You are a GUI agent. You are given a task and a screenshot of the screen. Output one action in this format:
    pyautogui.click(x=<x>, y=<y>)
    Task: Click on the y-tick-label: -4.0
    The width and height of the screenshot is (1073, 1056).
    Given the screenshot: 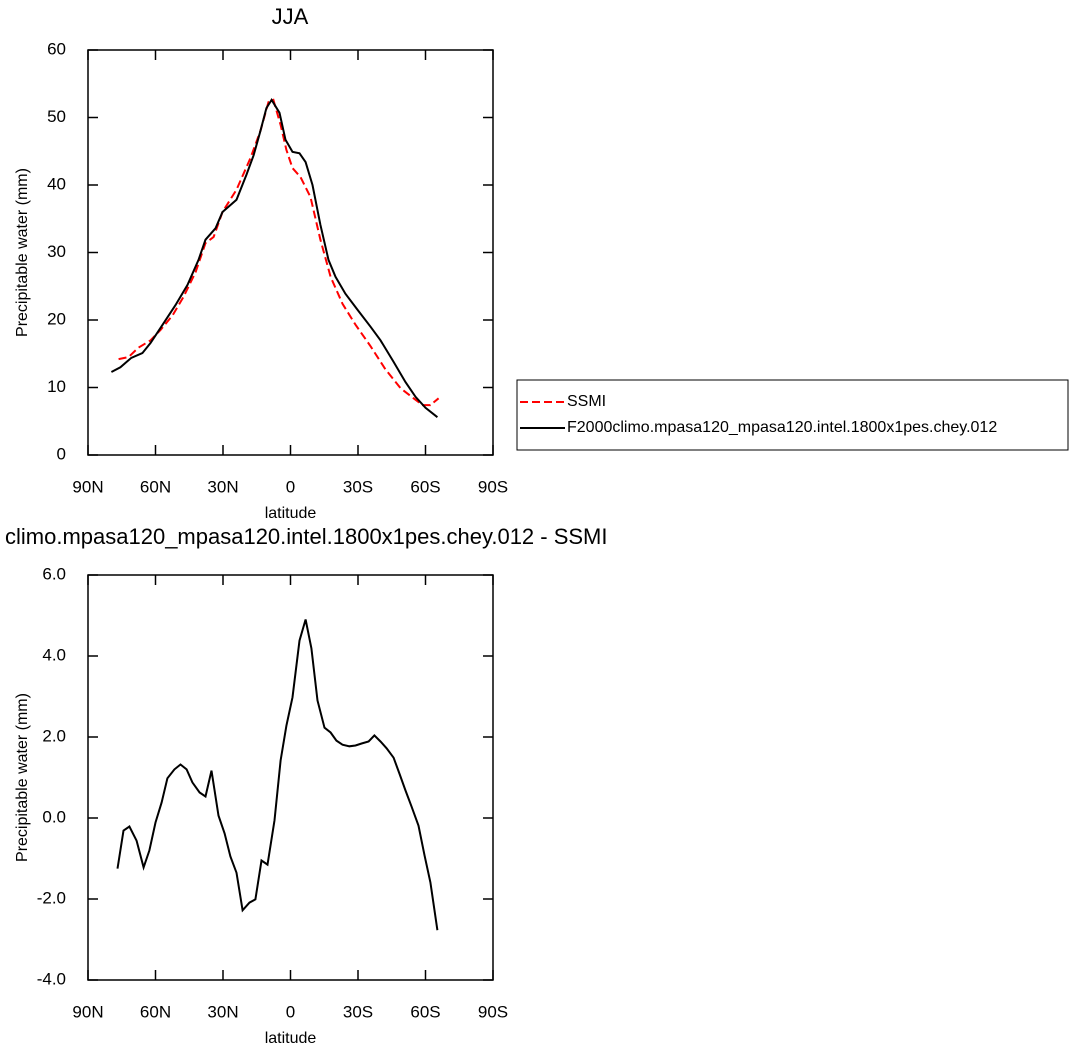 What is the action you would take?
    pyautogui.click(x=51, y=978)
    